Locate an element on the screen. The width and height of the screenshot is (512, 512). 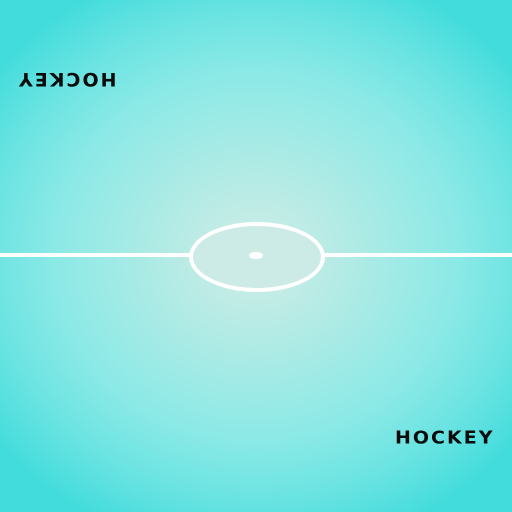
opponent-side-label: HOCKEY is located at coordinates (67, 79).